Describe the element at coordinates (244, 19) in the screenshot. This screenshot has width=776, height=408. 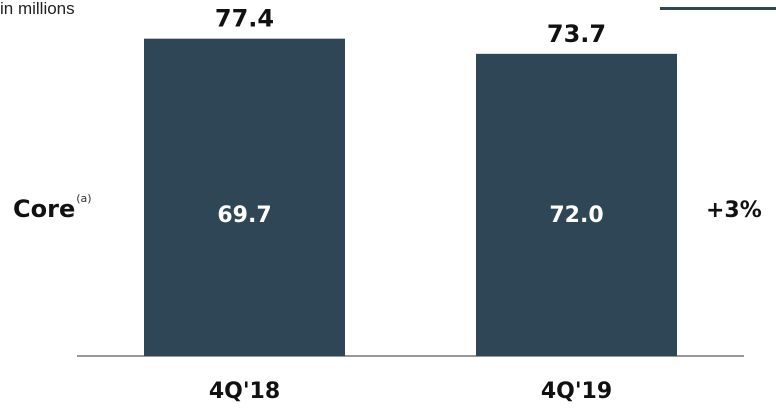
I see `bar-total-label-1: 77.4` at that location.